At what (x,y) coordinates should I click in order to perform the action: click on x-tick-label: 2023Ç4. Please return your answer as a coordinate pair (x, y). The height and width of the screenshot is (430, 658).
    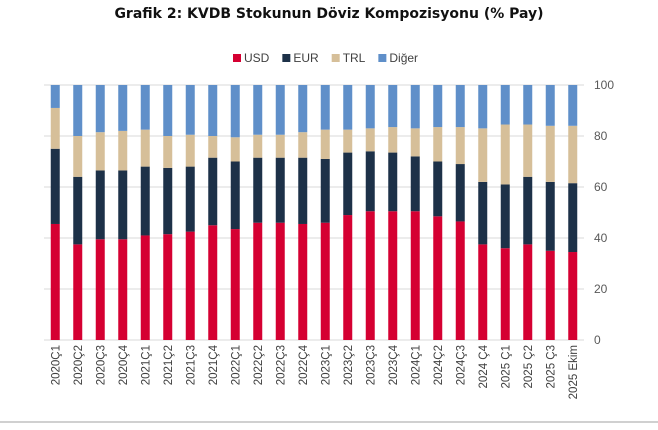
    Looking at the image, I should click on (394, 364).